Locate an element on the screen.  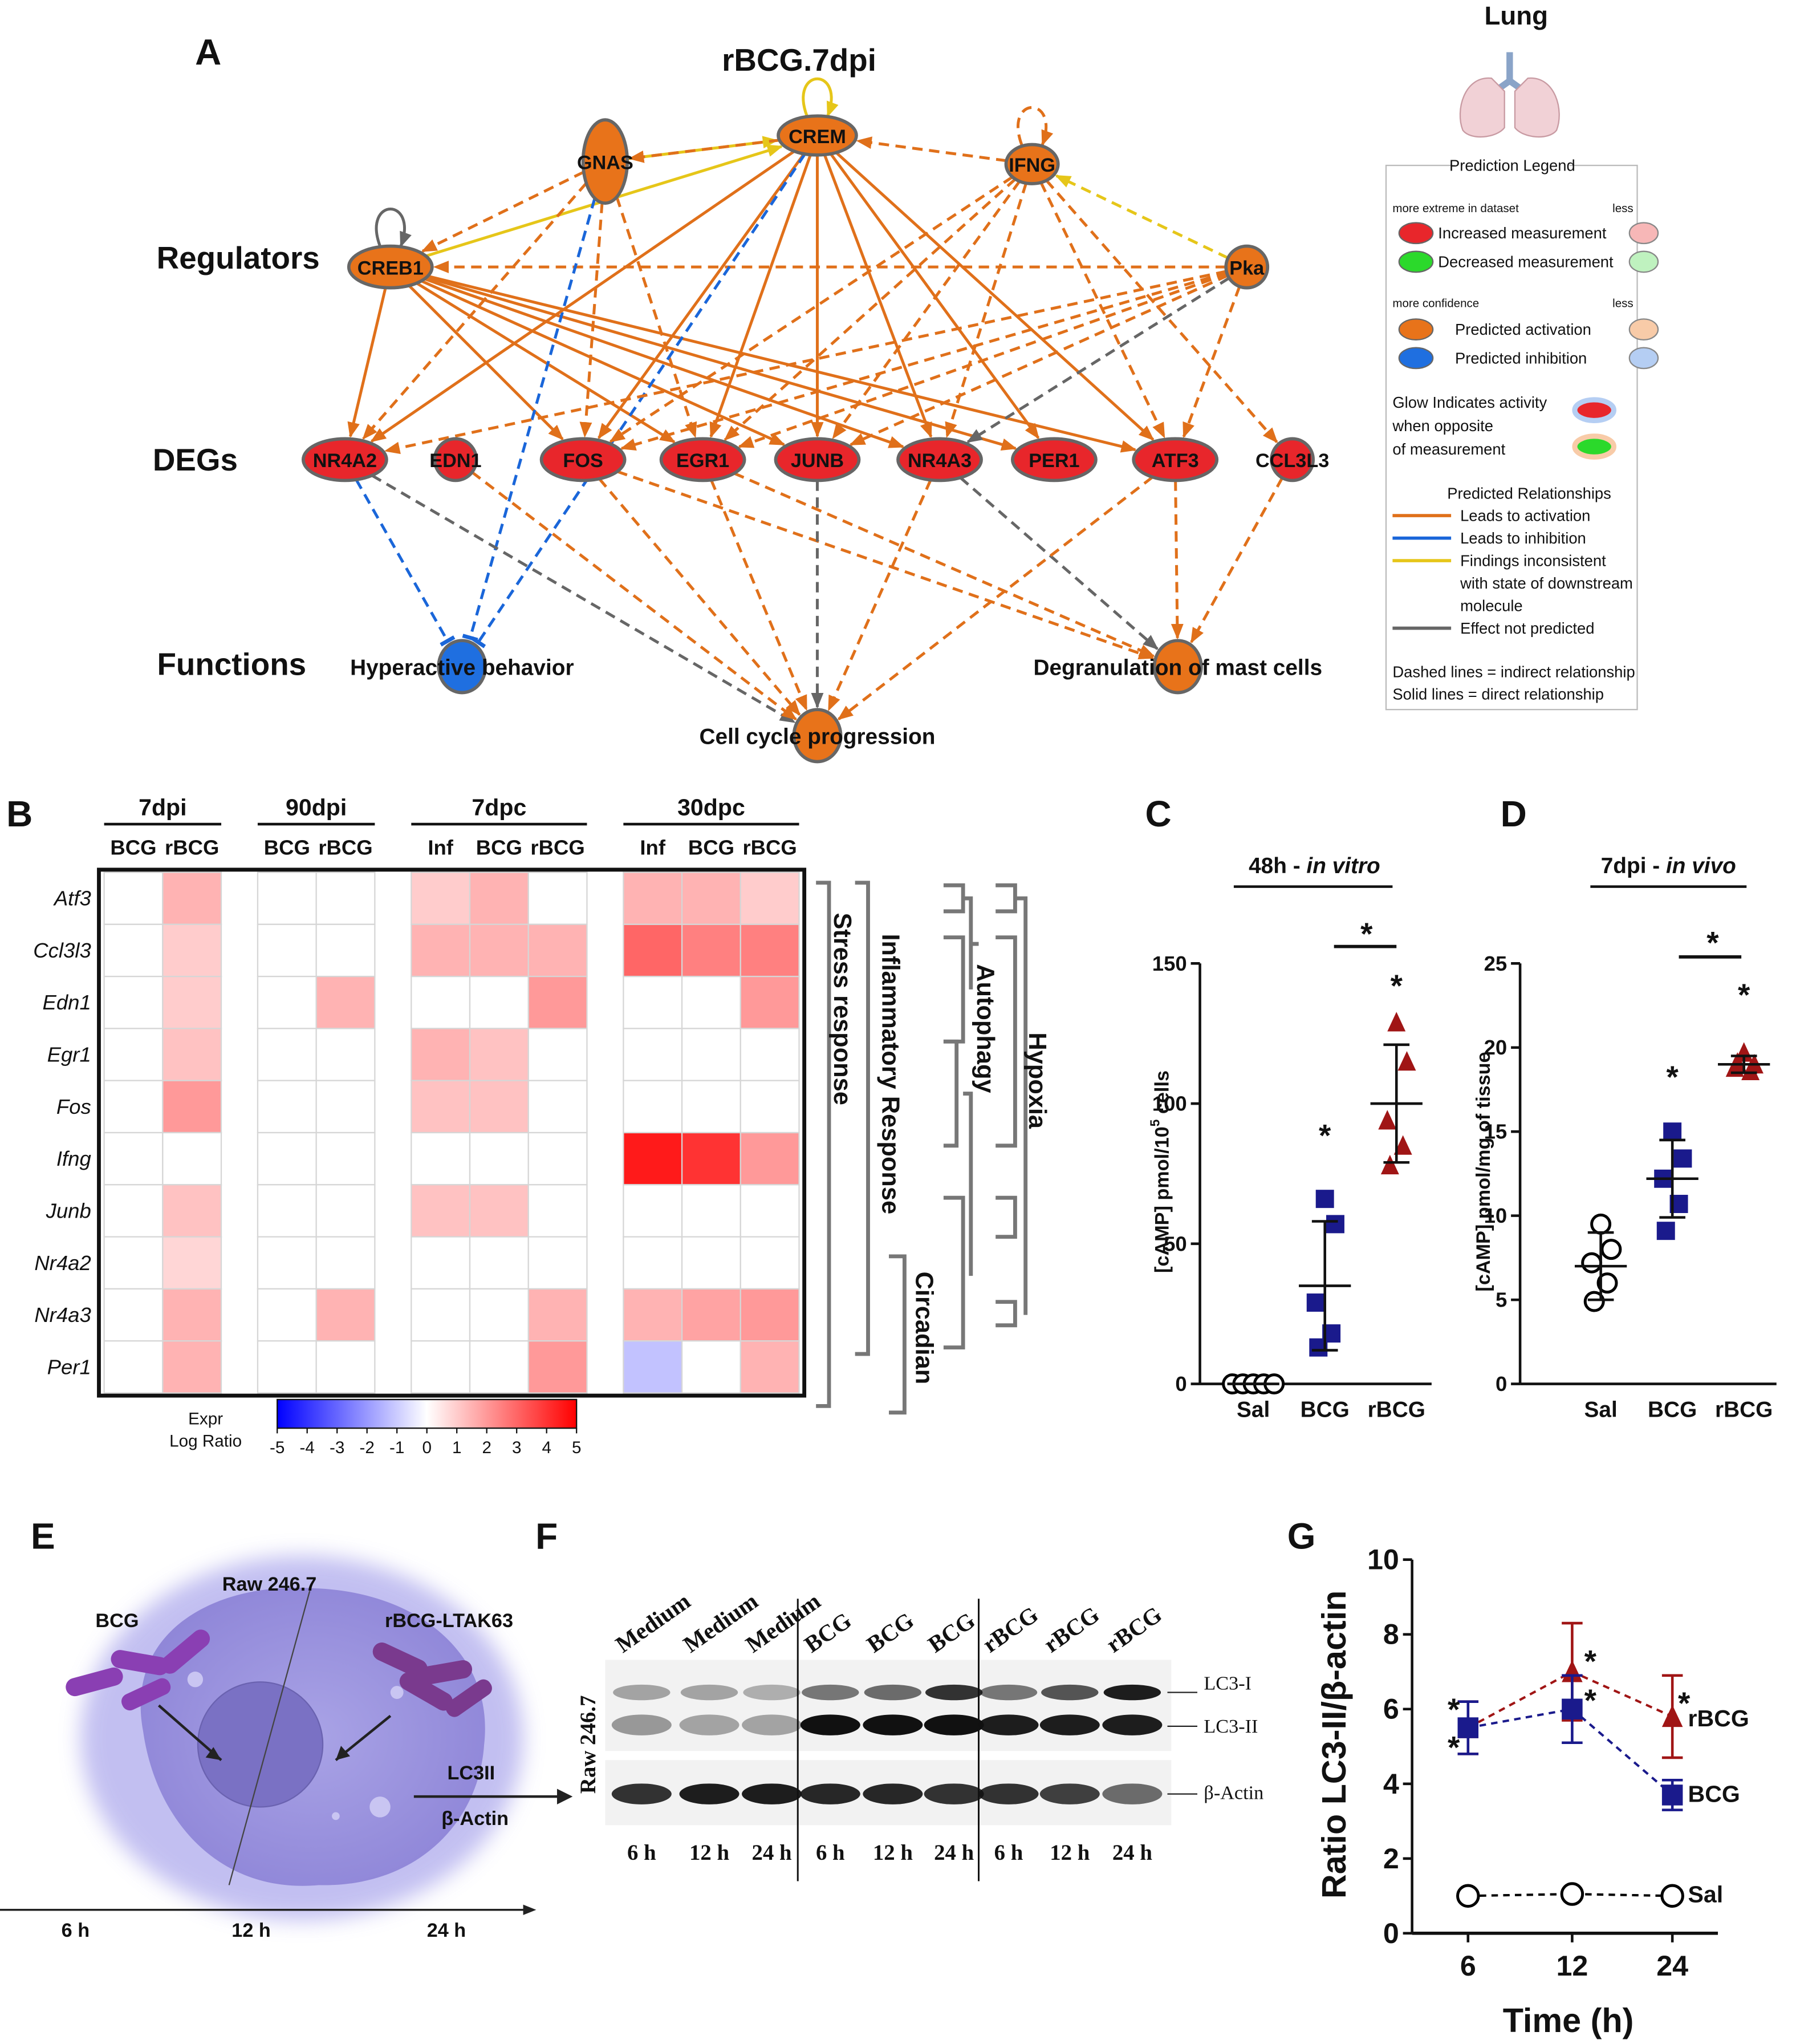
heatmap-frame is located at coordinates (452, 1132).